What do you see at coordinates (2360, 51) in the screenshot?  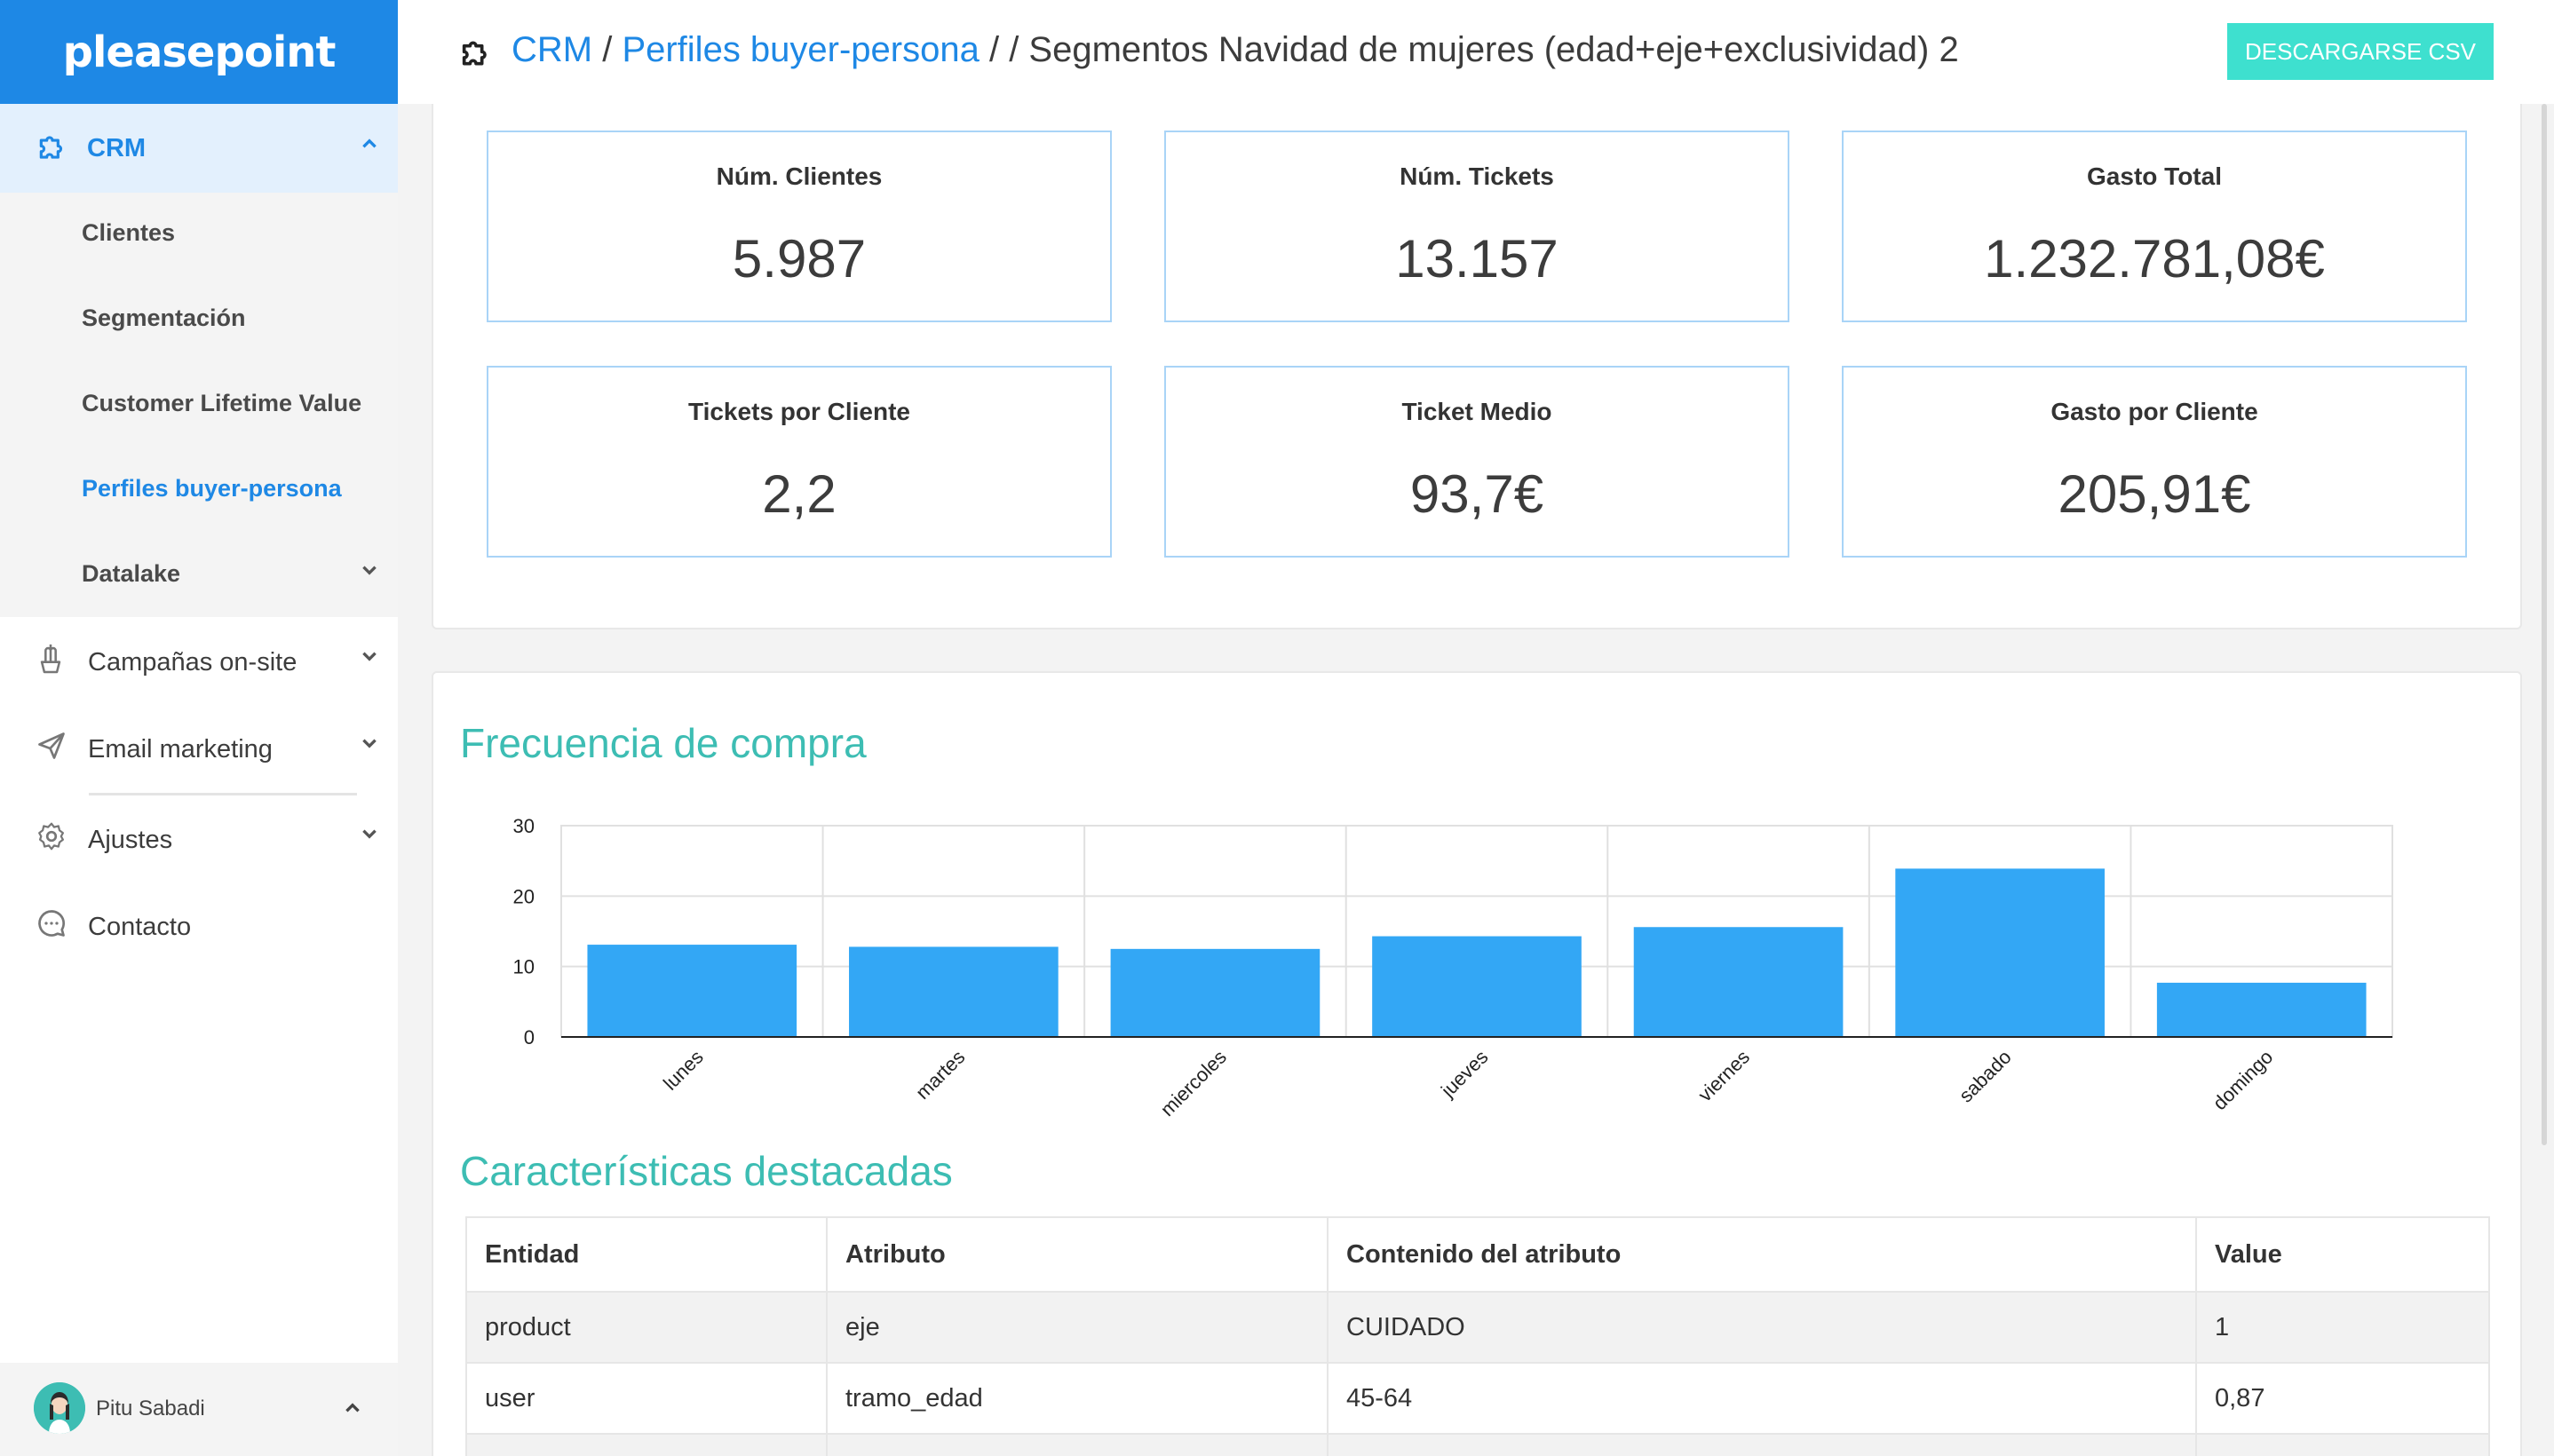 I see `download-csv-button: DESCARGARSE CSV` at bounding box center [2360, 51].